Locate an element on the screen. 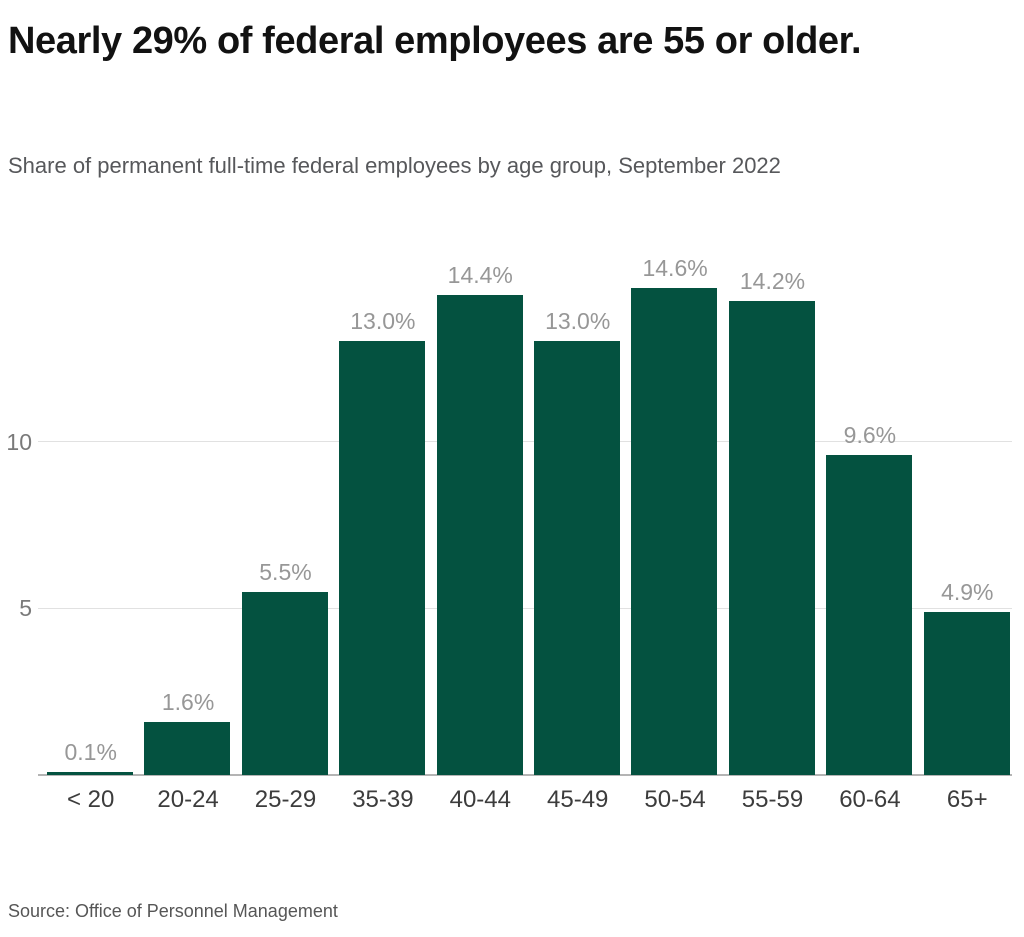 The height and width of the screenshot is (937, 1024). y-axis-tick-label: 5 is located at coordinates (25, 608).